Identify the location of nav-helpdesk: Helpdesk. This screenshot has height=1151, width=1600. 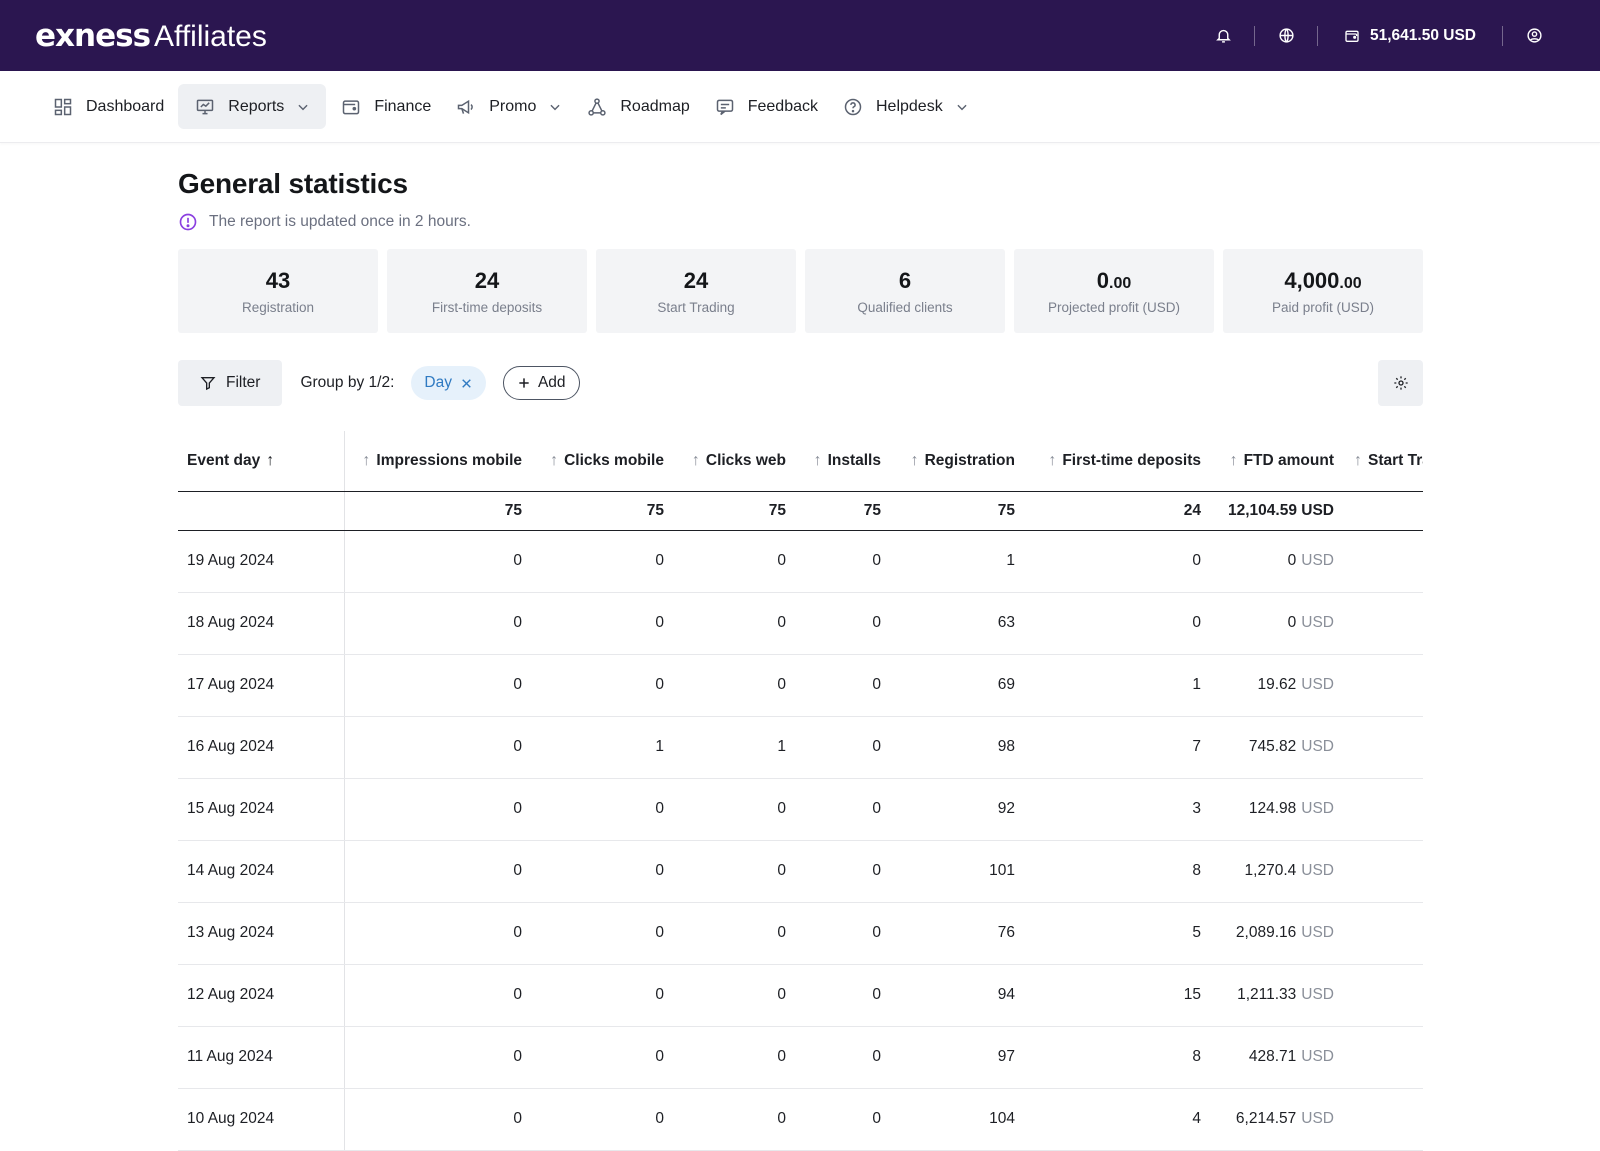
(905, 106).